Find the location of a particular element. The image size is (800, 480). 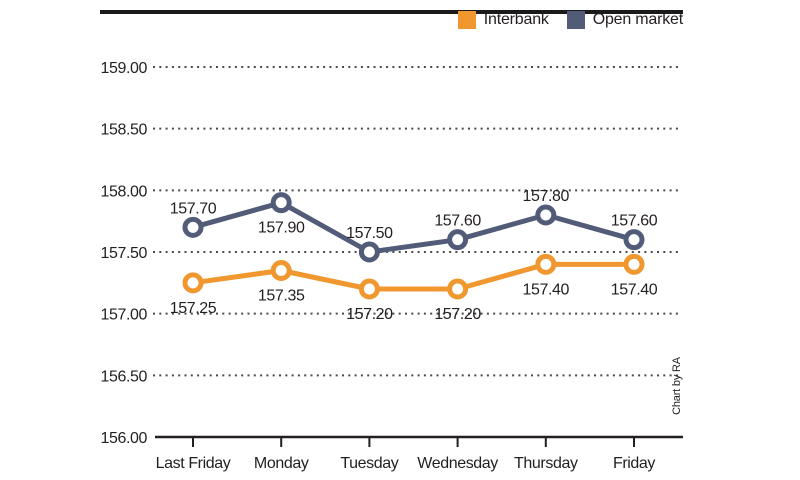

open-market-swatch-icon is located at coordinates (575, 20).